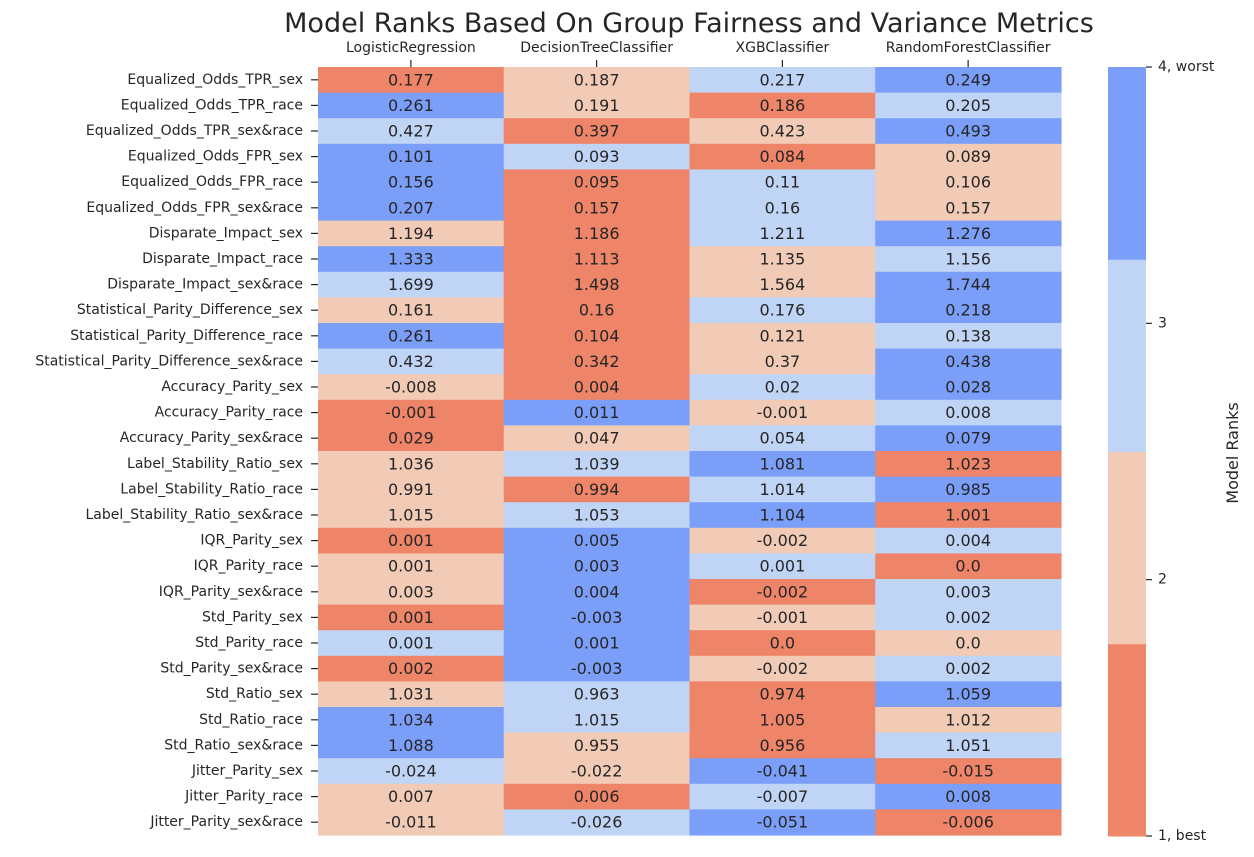 The image size is (1254, 857). Describe the element at coordinates (968, 156) in the screenshot. I see `cell-value: 0.089` at that location.